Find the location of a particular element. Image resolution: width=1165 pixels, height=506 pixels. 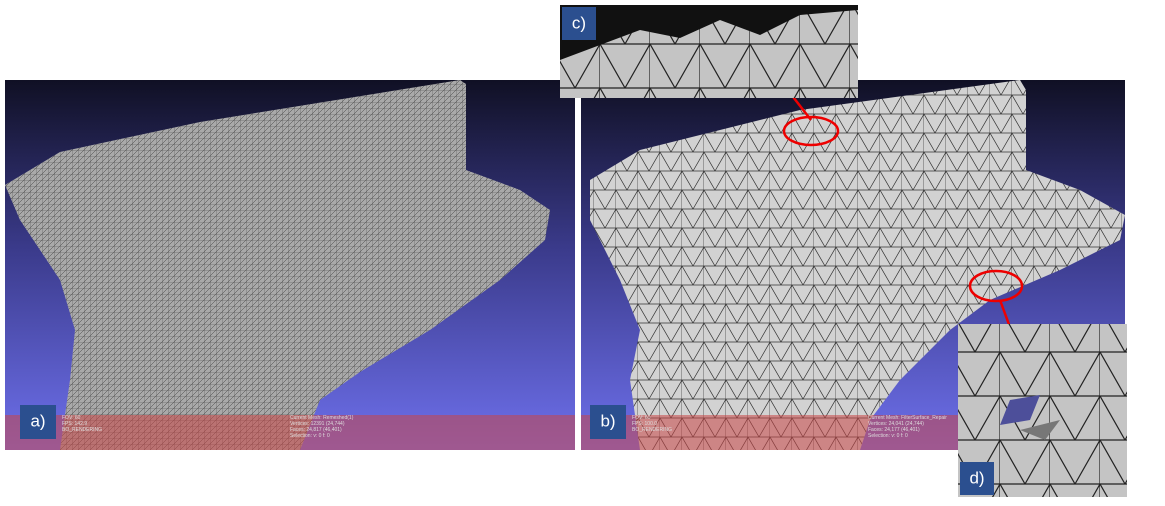

overlay-info: Current Mesh: Remeshed(1) is located at coordinates (322, 418).